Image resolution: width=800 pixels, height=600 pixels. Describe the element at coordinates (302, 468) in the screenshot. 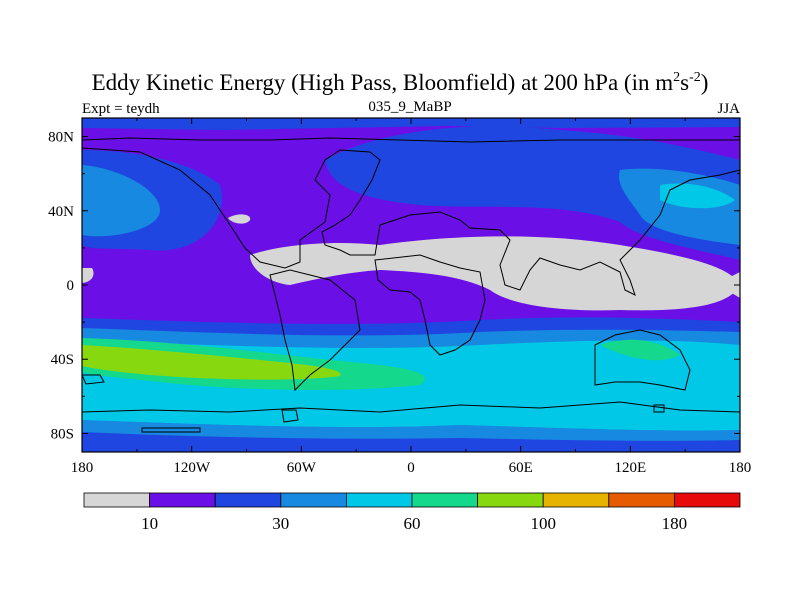

I see `lon-label: 60W` at that location.